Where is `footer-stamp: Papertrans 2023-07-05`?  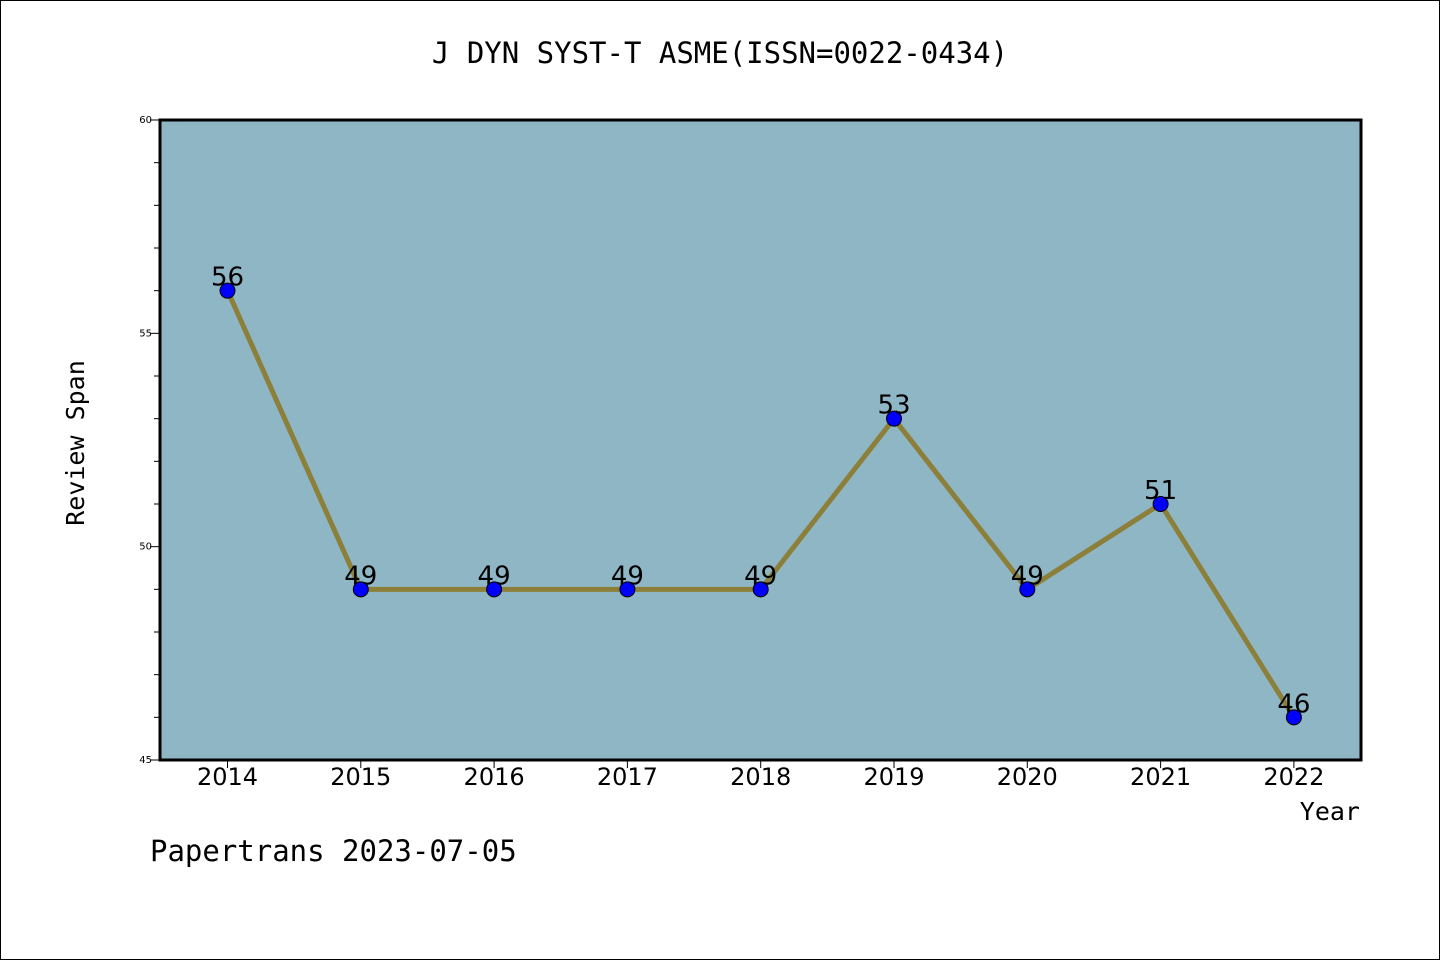
footer-stamp: Papertrans 2023-07-05 is located at coordinates (333, 851).